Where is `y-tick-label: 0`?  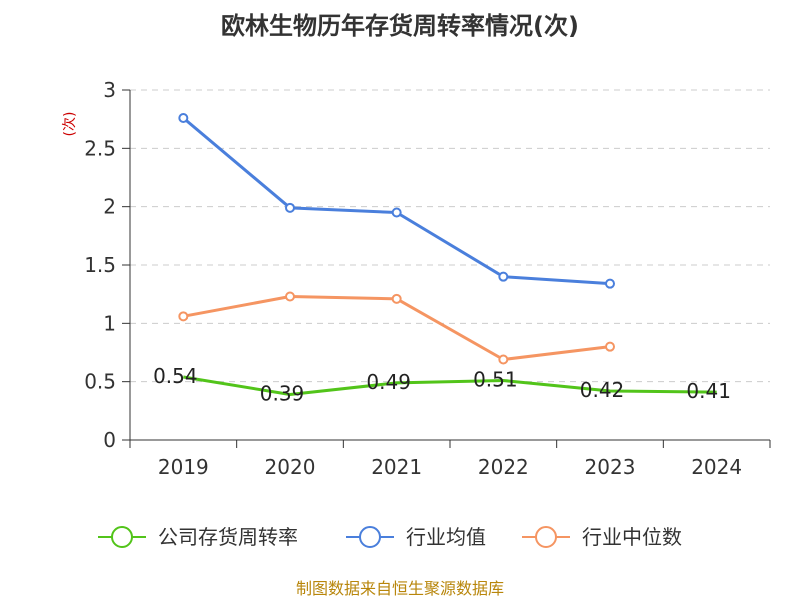
y-tick-label: 0 is located at coordinates (109, 440).